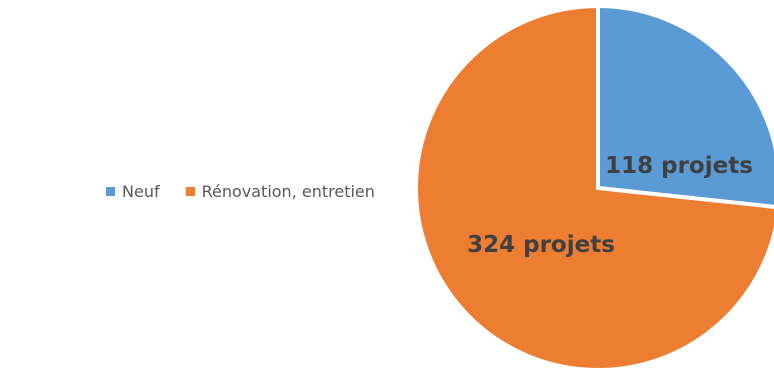 This screenshot has height=370, width=774. What do you see at coordinates (110, 191) in the screenshot?
I see `legend-swatch-neuf` at bounding box center [110, 191].